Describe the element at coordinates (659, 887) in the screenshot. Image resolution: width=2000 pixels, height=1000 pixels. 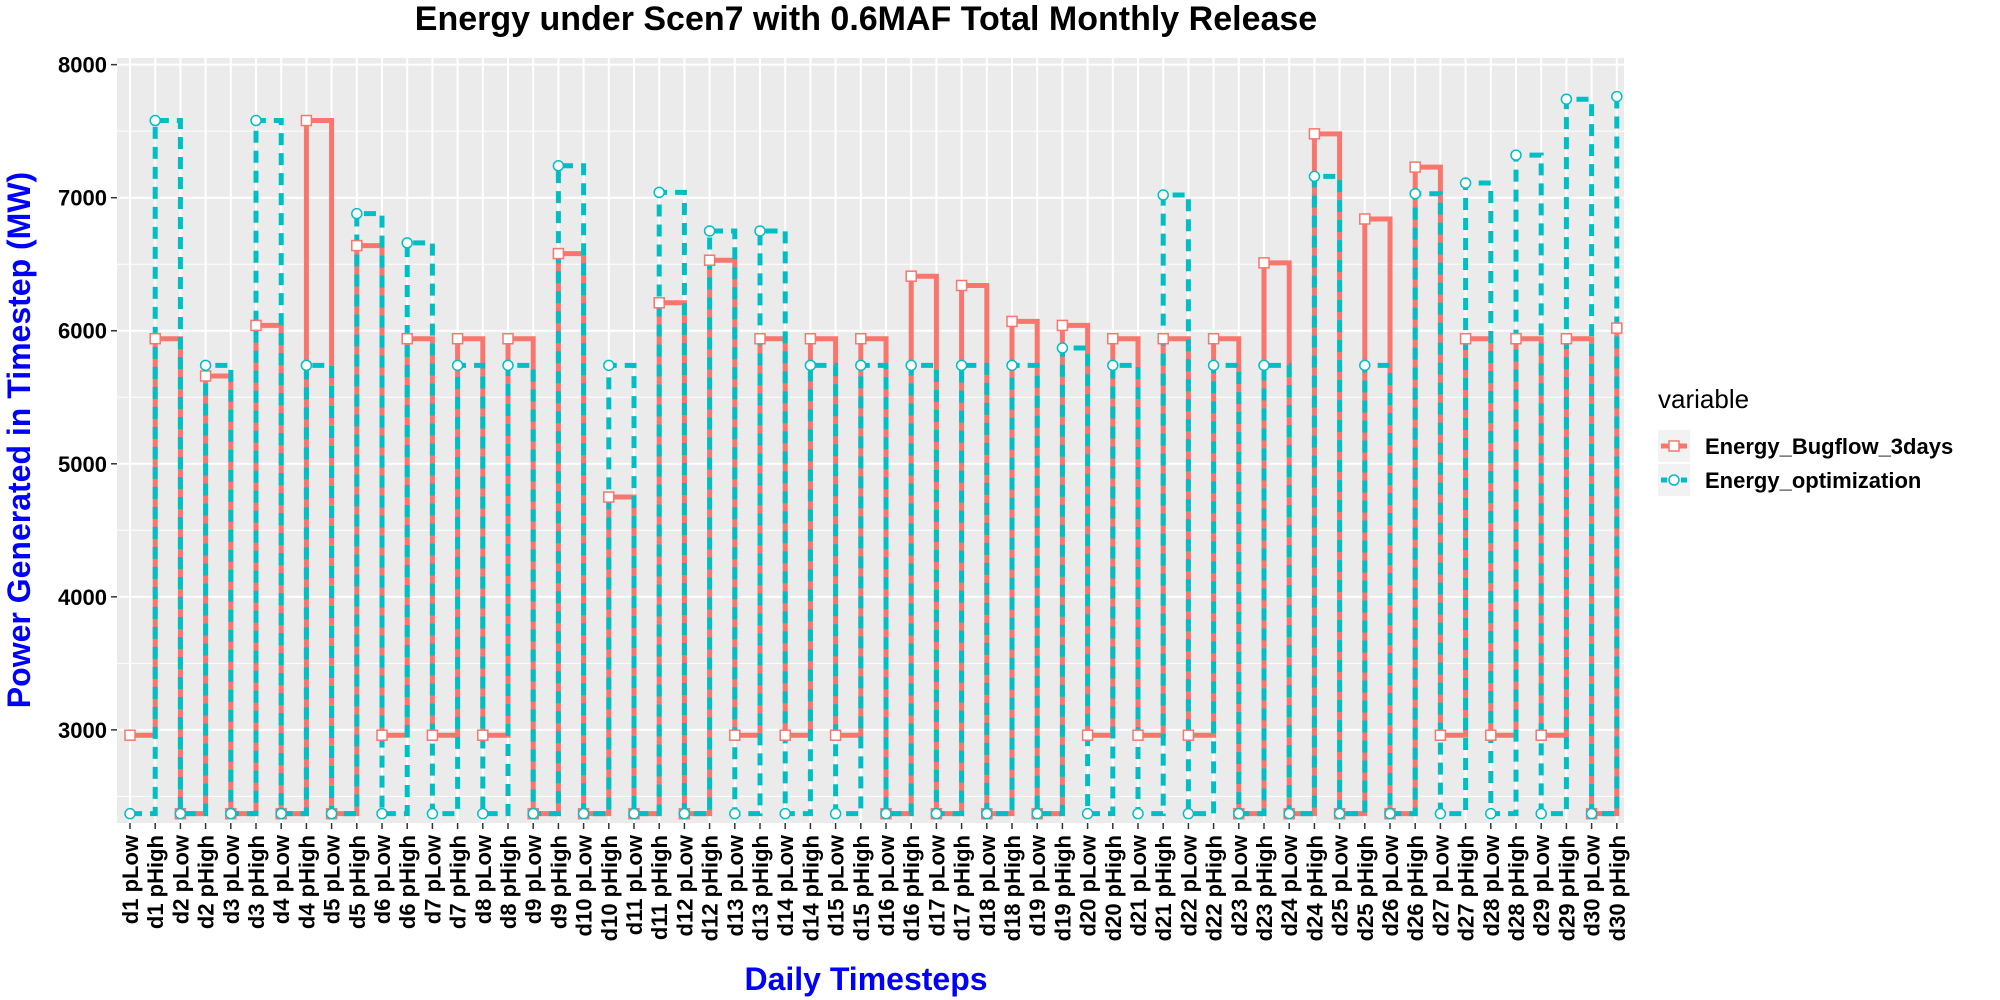
I see `x-tick-label: d11 pHigh` at that location.